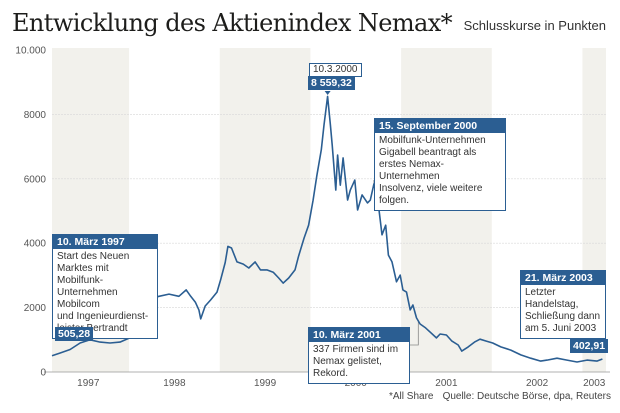 The width and height of the screenshot is (620, 413). Describe the element at coordinates (411, 396) in the screenshot. I see `footnote: *All Share` at that location.